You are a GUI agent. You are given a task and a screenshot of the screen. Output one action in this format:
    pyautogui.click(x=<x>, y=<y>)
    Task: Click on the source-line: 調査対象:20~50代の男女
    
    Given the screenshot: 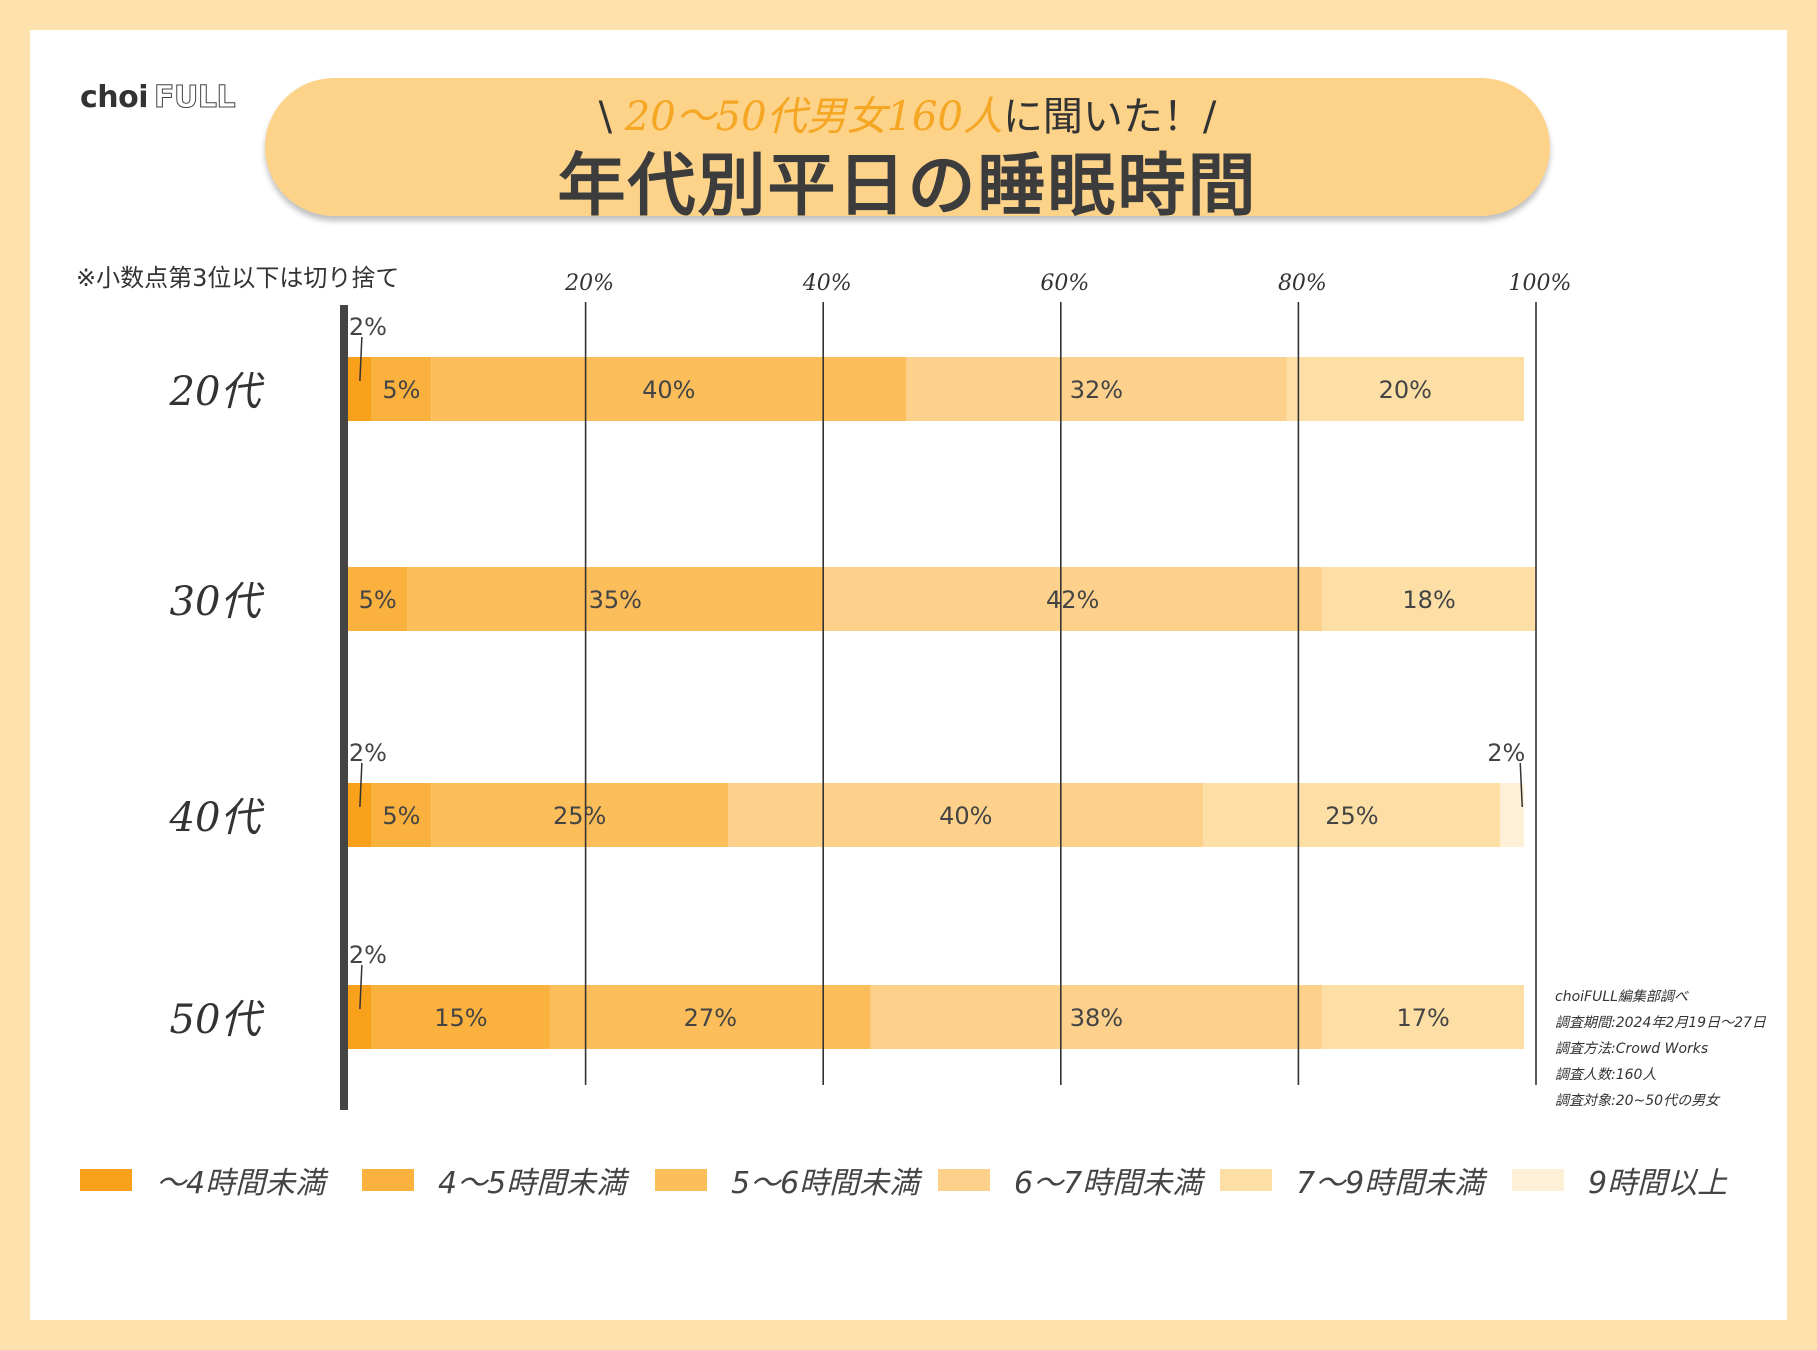 What is the action you would take?
    pyautogui.click(x=1637, y=1101)
    